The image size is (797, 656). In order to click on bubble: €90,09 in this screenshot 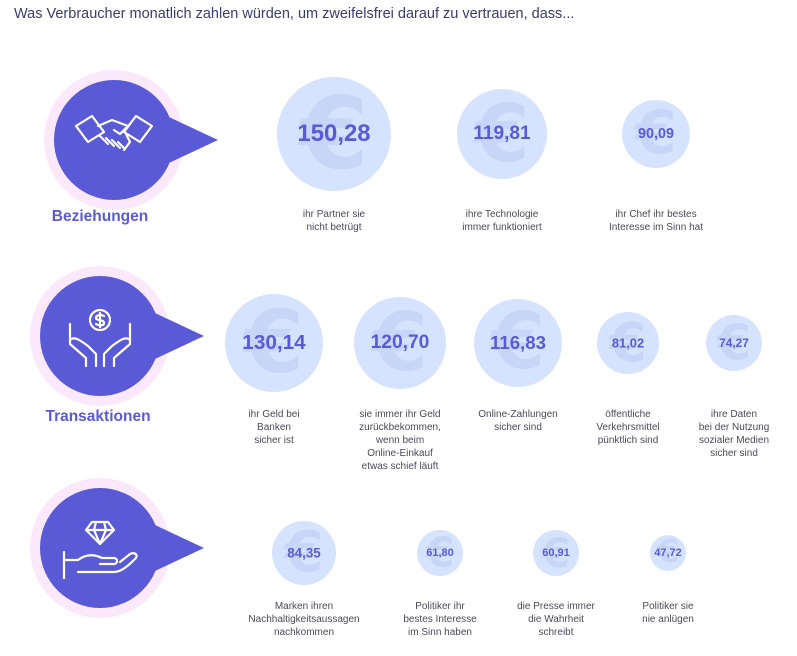, I will do `click(656, 134)`.